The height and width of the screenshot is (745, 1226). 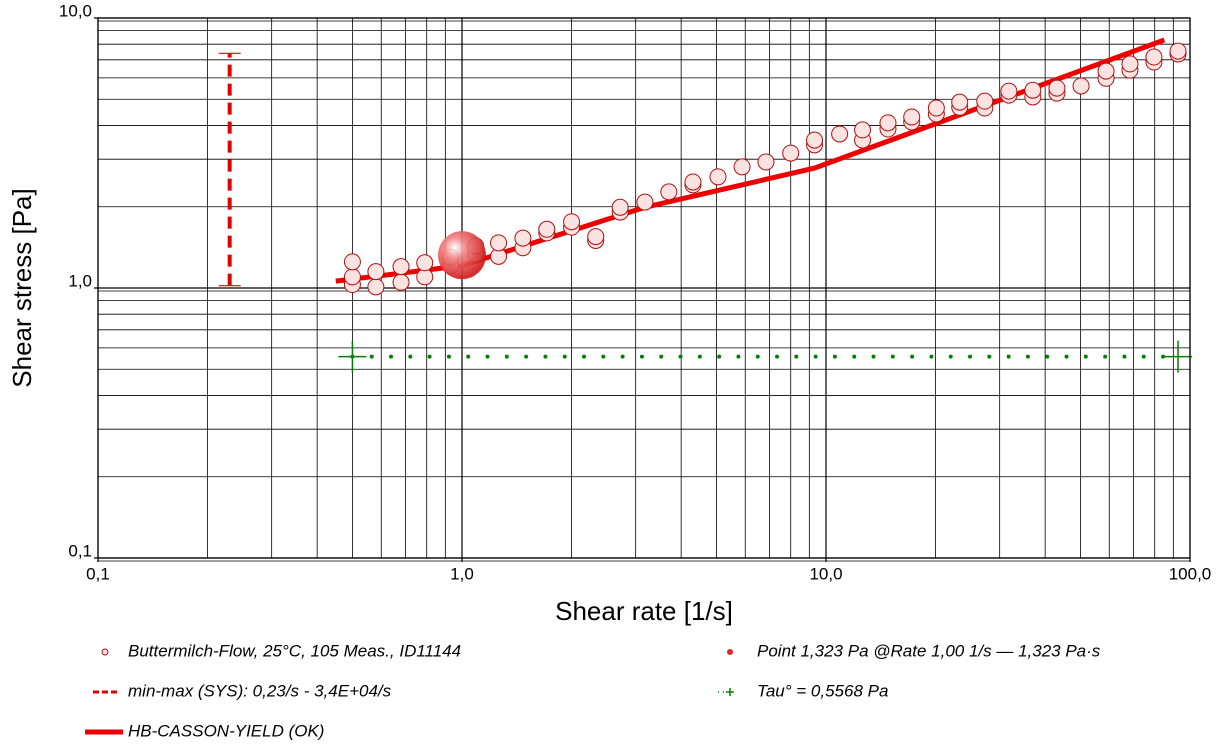 I want to click on highlight-point, so click(x=462, y=255).